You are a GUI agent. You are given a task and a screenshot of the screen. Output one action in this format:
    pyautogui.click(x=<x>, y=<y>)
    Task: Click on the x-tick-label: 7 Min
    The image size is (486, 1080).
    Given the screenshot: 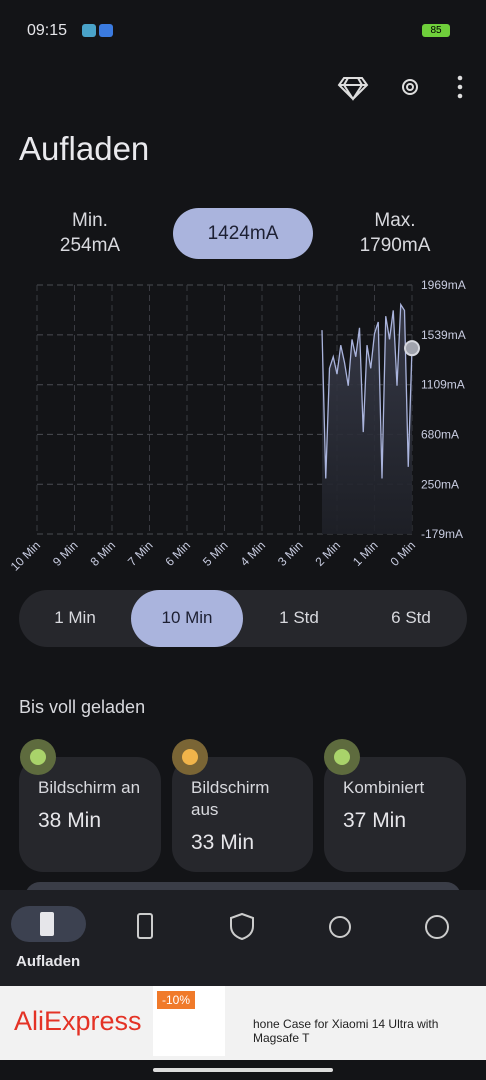 What is the action you would take?
    pyautogui.click(x=140, y=553)
    